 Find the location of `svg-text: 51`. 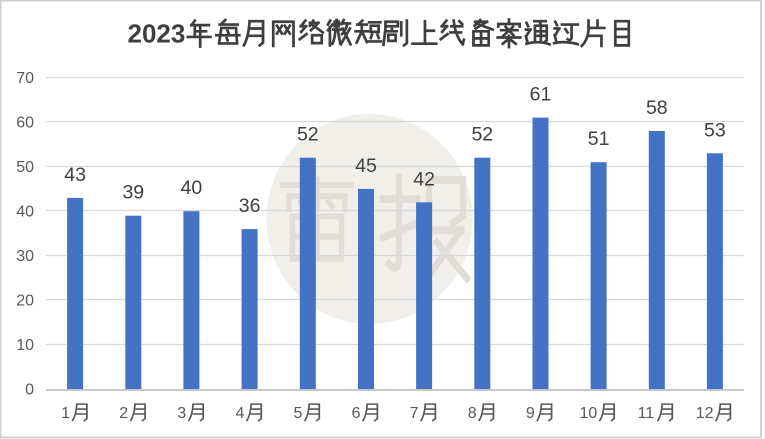

svg-text: 51 is located at coordinates (599, 139).